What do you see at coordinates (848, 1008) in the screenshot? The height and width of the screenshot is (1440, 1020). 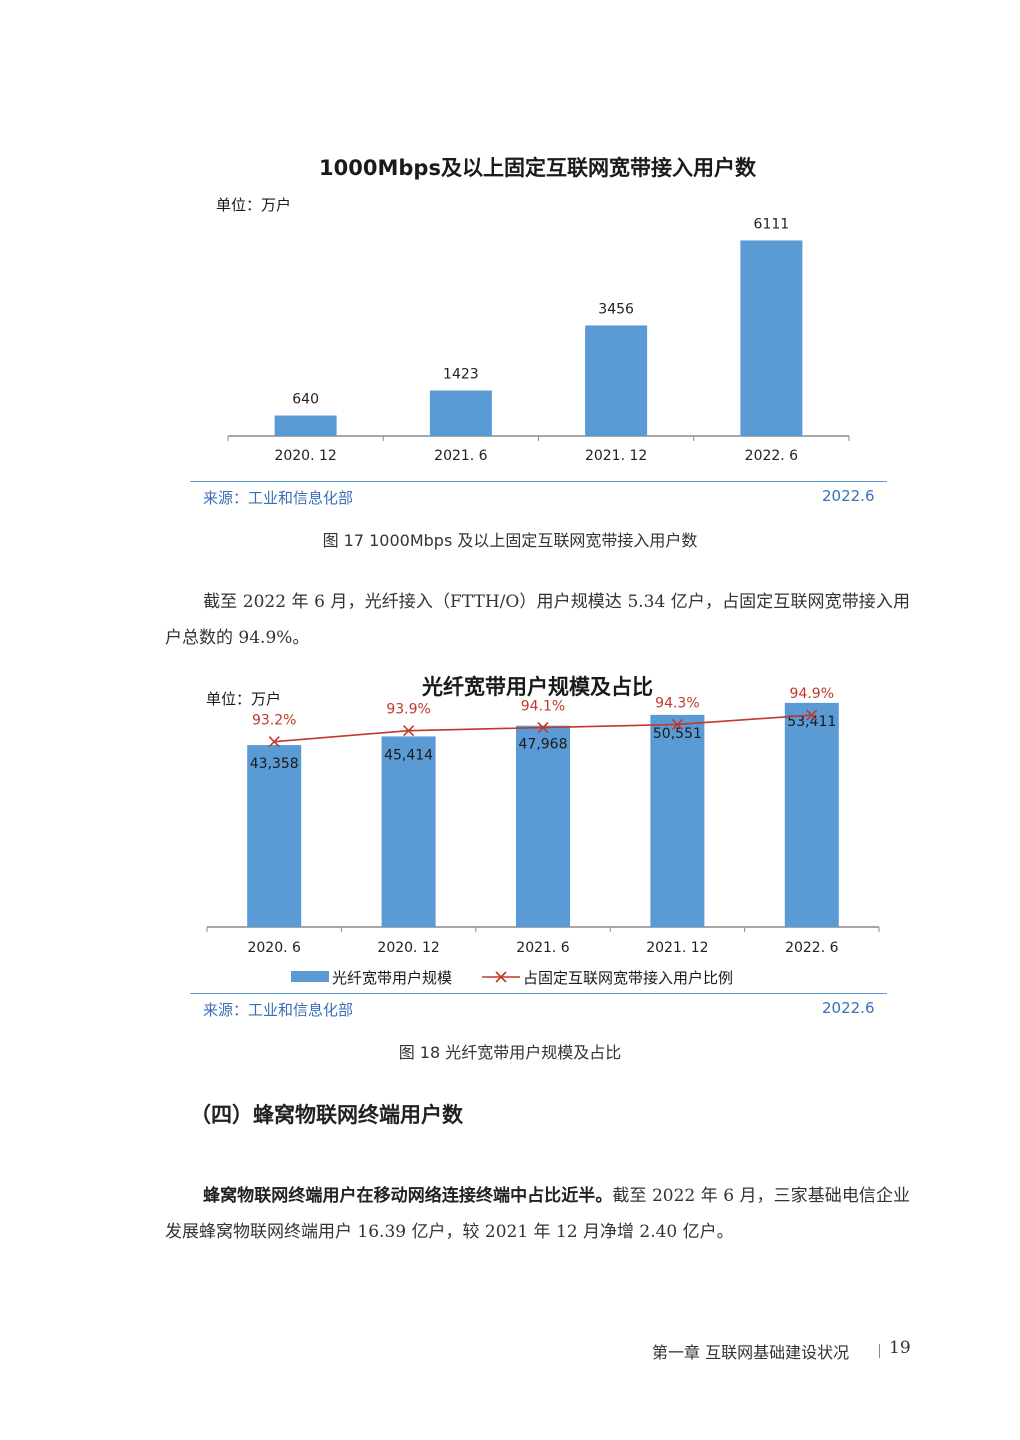 I see `chart2-date: 2022.6` at bounding box center [848, 1008].